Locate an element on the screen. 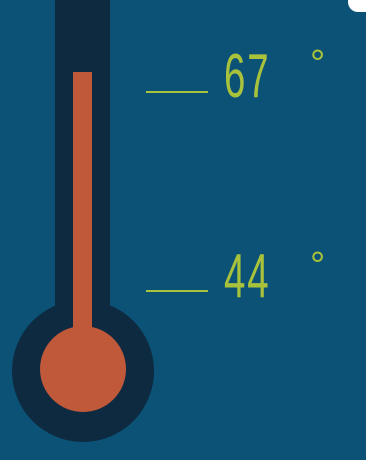 This screenshot has height=460, width=366. low-temperature-value: 44 is located at coordinates (247, 276).